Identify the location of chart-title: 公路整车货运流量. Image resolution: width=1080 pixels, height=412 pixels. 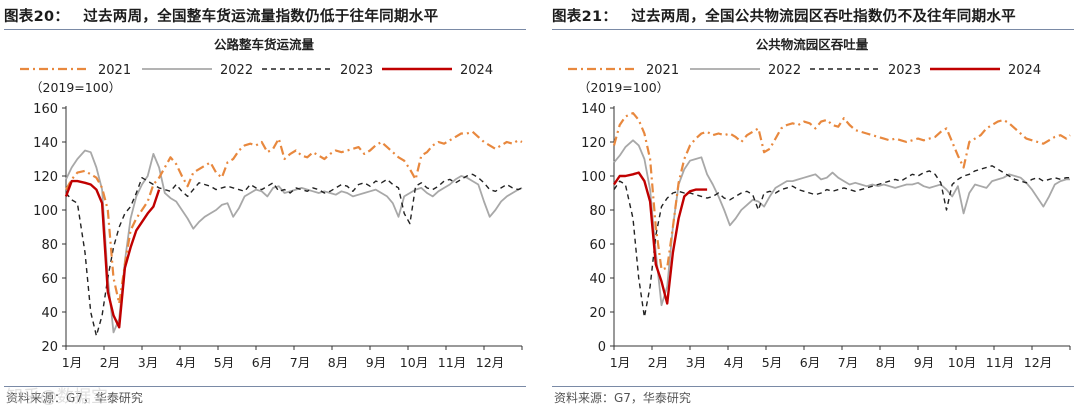
(264, 44).